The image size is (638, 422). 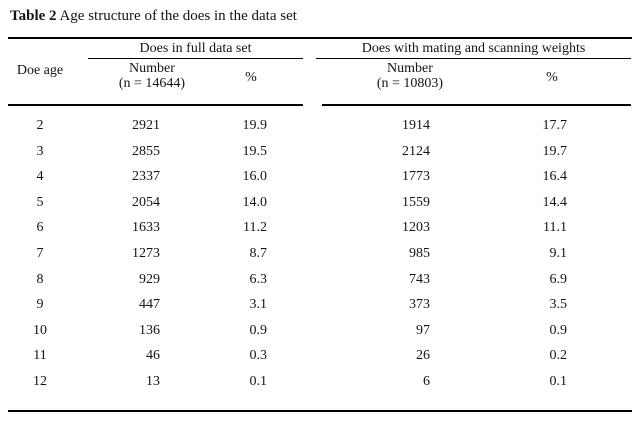 What do you see at coordinates (558, 330) in the screenshot?
I see `cell-percent-mating: 0.9` at bounding box center [558, 330].